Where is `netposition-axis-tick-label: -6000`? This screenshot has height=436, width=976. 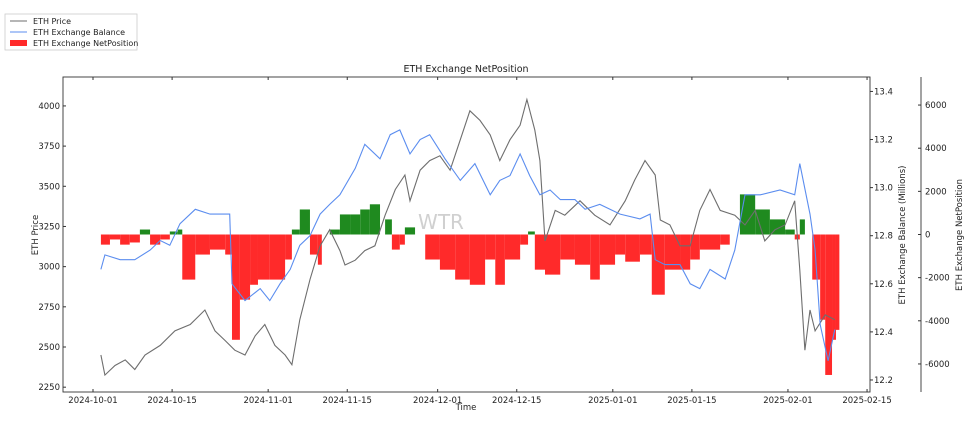
netposition-axis-tick-label: -6000 is located at coordinates (937, 365).